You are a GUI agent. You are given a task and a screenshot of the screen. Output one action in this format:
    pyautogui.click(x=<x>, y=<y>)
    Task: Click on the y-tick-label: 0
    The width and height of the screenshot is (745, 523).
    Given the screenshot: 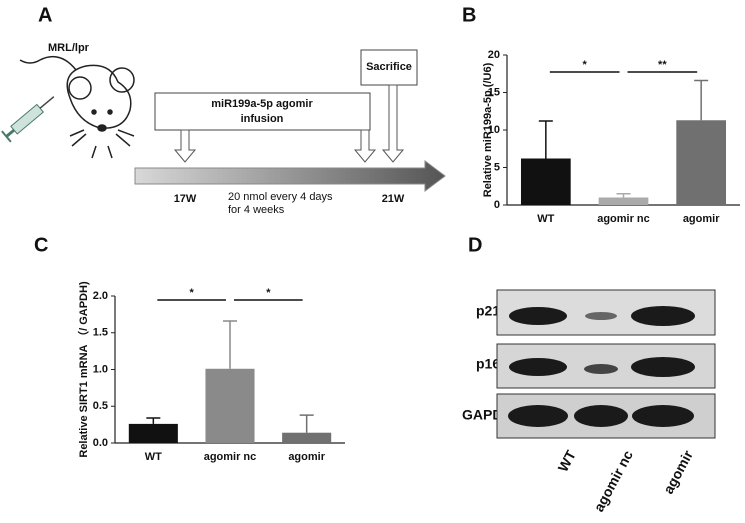 What is the action you would take?
    pyautogui.click(x=497, y=205)
    